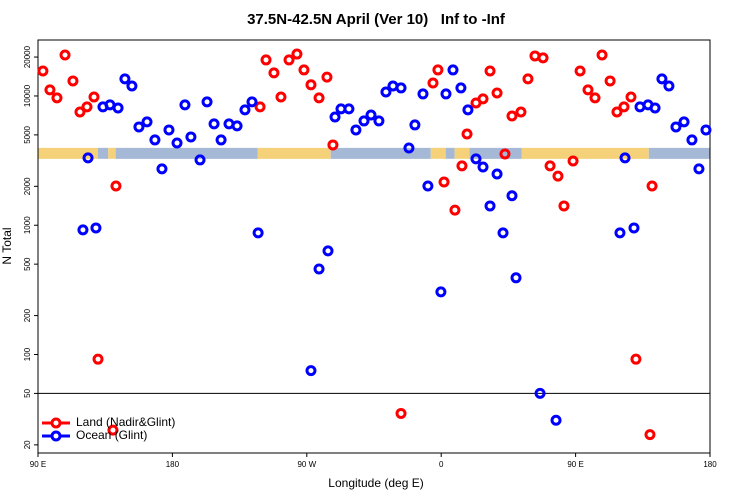 The image size is (750, 500). Describe the element at coordinates (575, 464) in the screenshot. I see `x-tick-label: 90 E` at that location.